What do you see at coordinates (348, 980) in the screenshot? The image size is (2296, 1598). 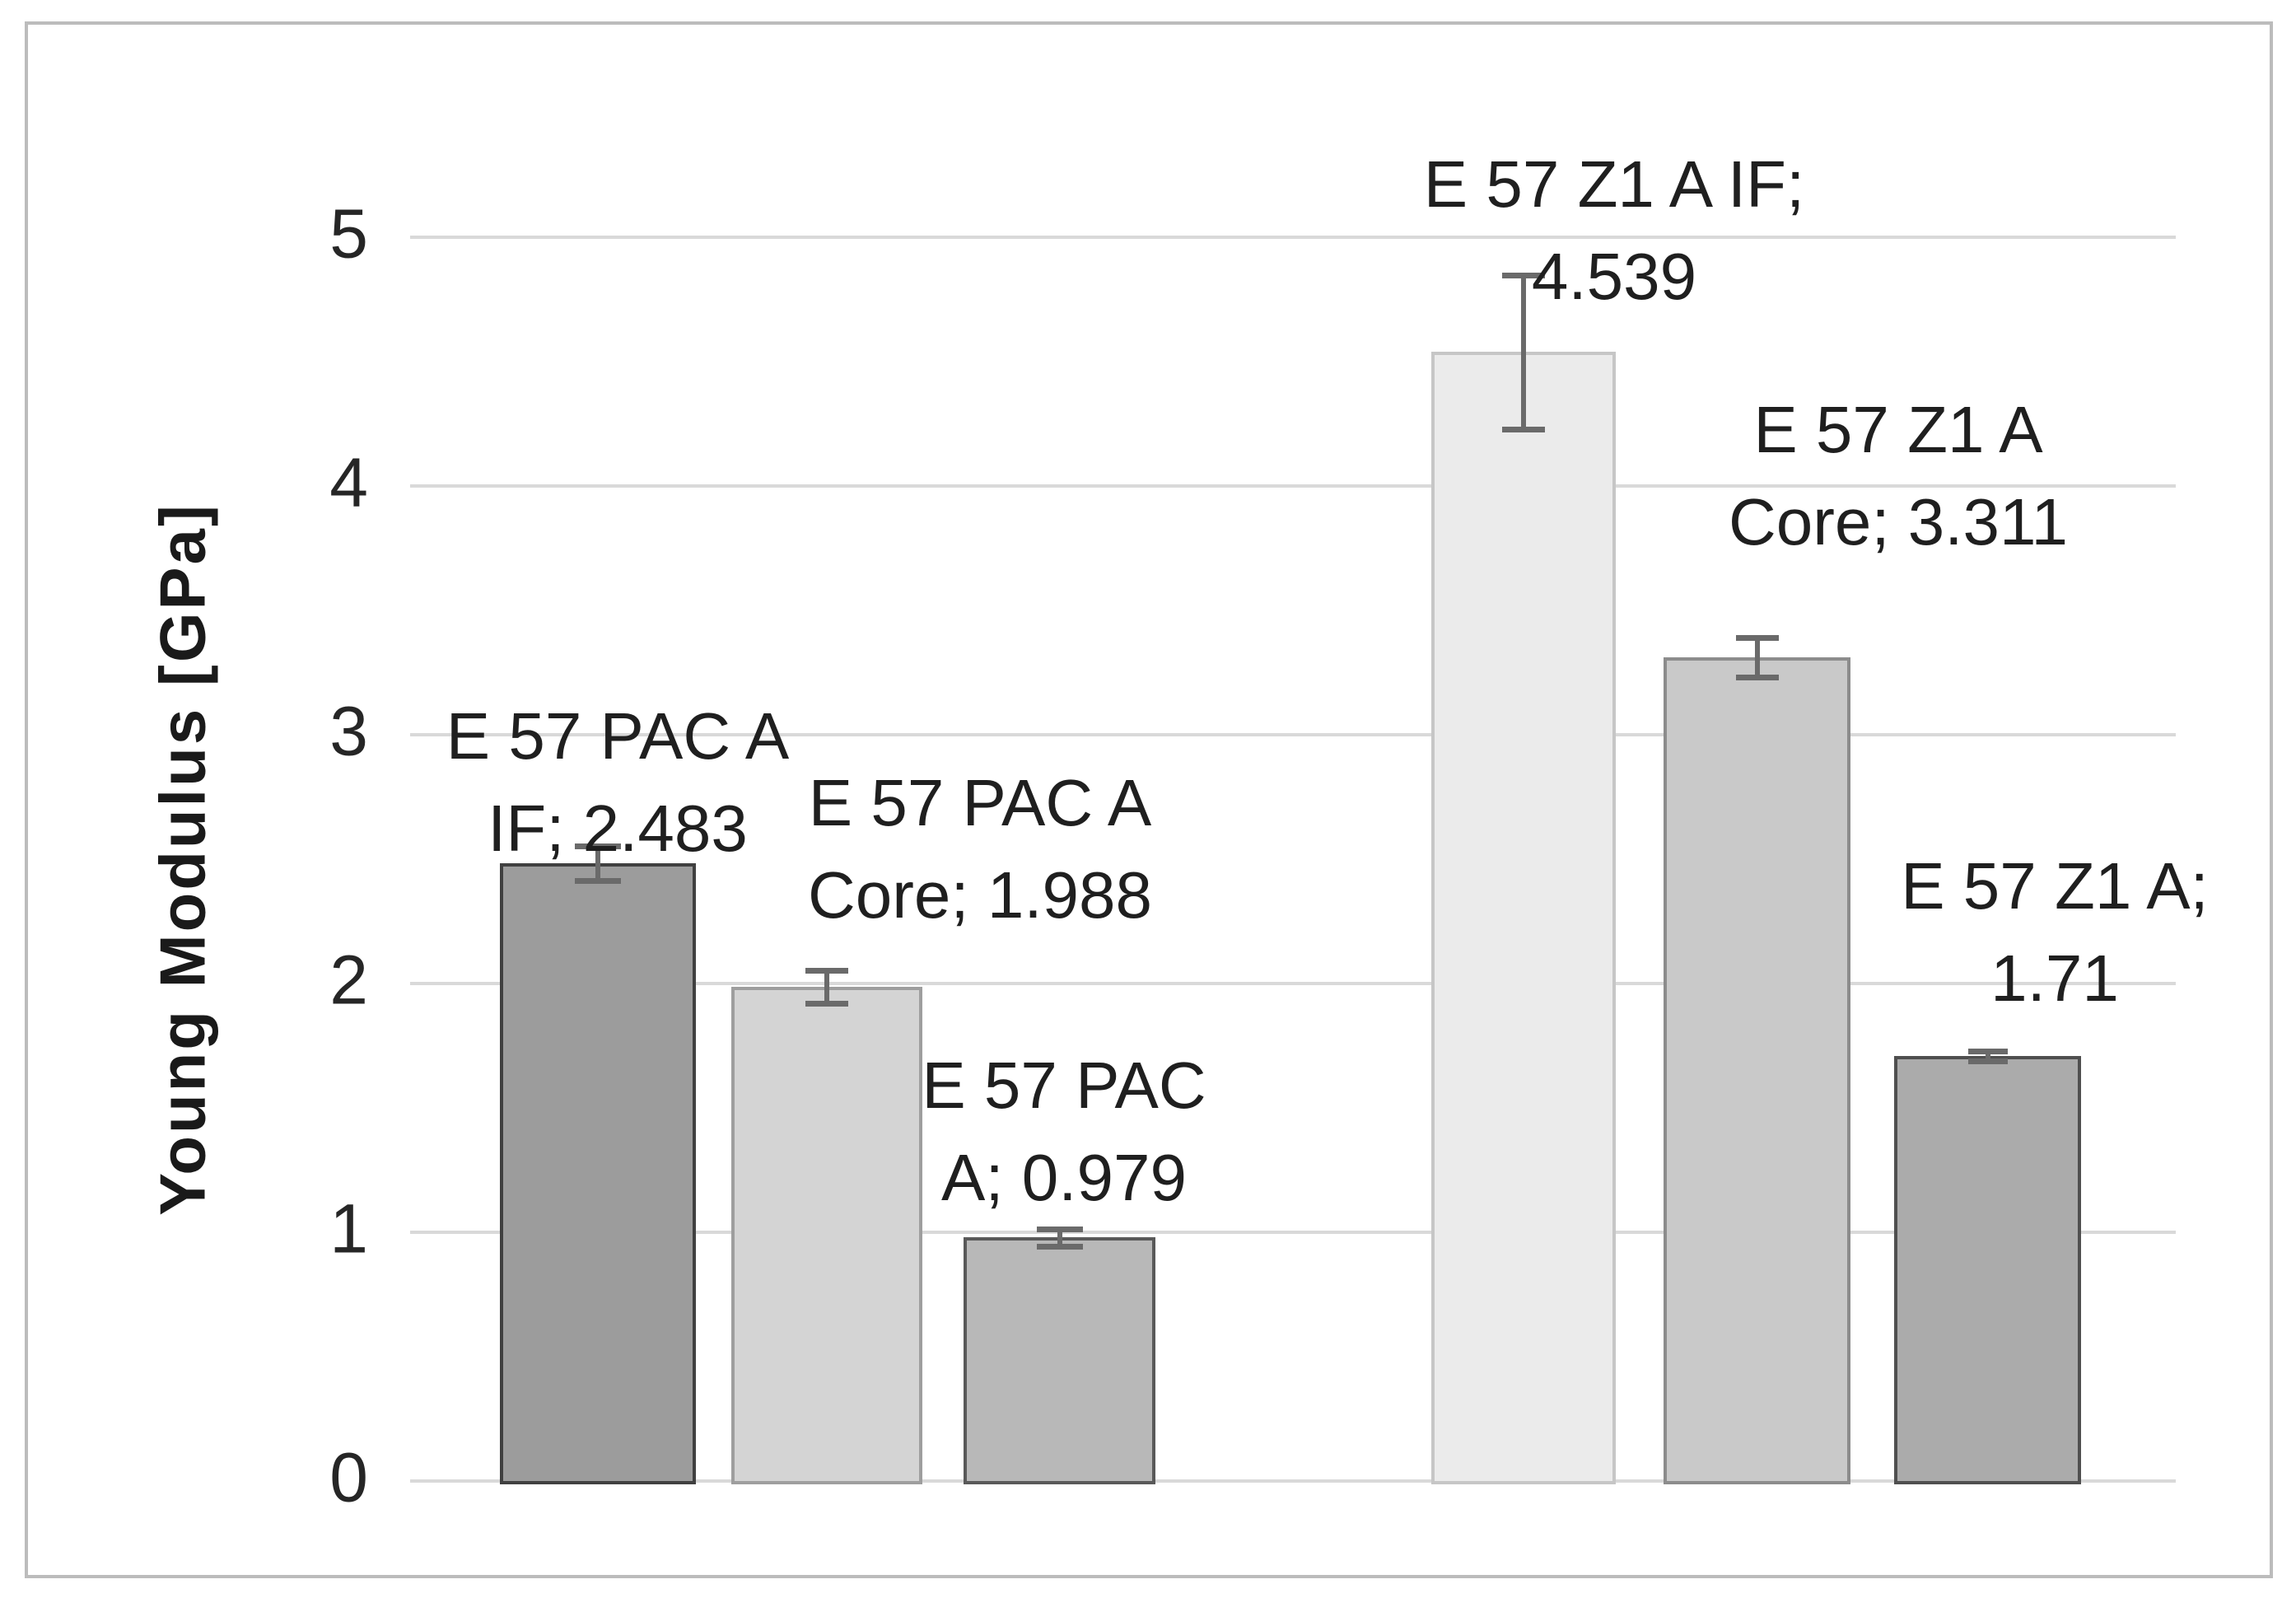 I see `y-tick-label-2: 2` at bounding box center [348, 980].